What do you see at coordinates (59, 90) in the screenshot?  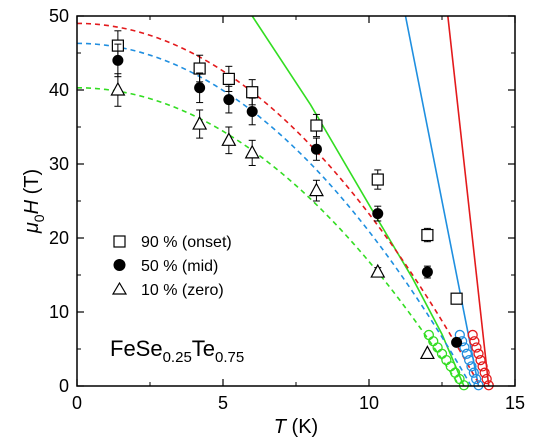 I see `y-tick-label: 40` at bounding box center [59, 90].